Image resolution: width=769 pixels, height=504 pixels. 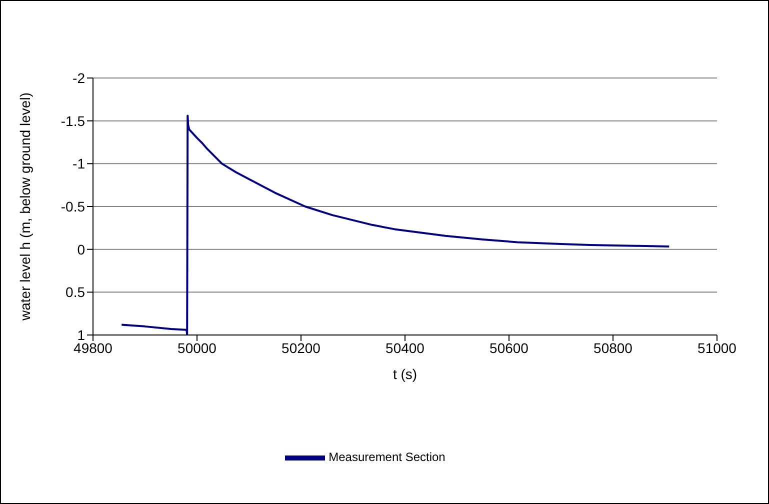 I want to click on x-tick-label: 50400, so click(x=405, y=348).